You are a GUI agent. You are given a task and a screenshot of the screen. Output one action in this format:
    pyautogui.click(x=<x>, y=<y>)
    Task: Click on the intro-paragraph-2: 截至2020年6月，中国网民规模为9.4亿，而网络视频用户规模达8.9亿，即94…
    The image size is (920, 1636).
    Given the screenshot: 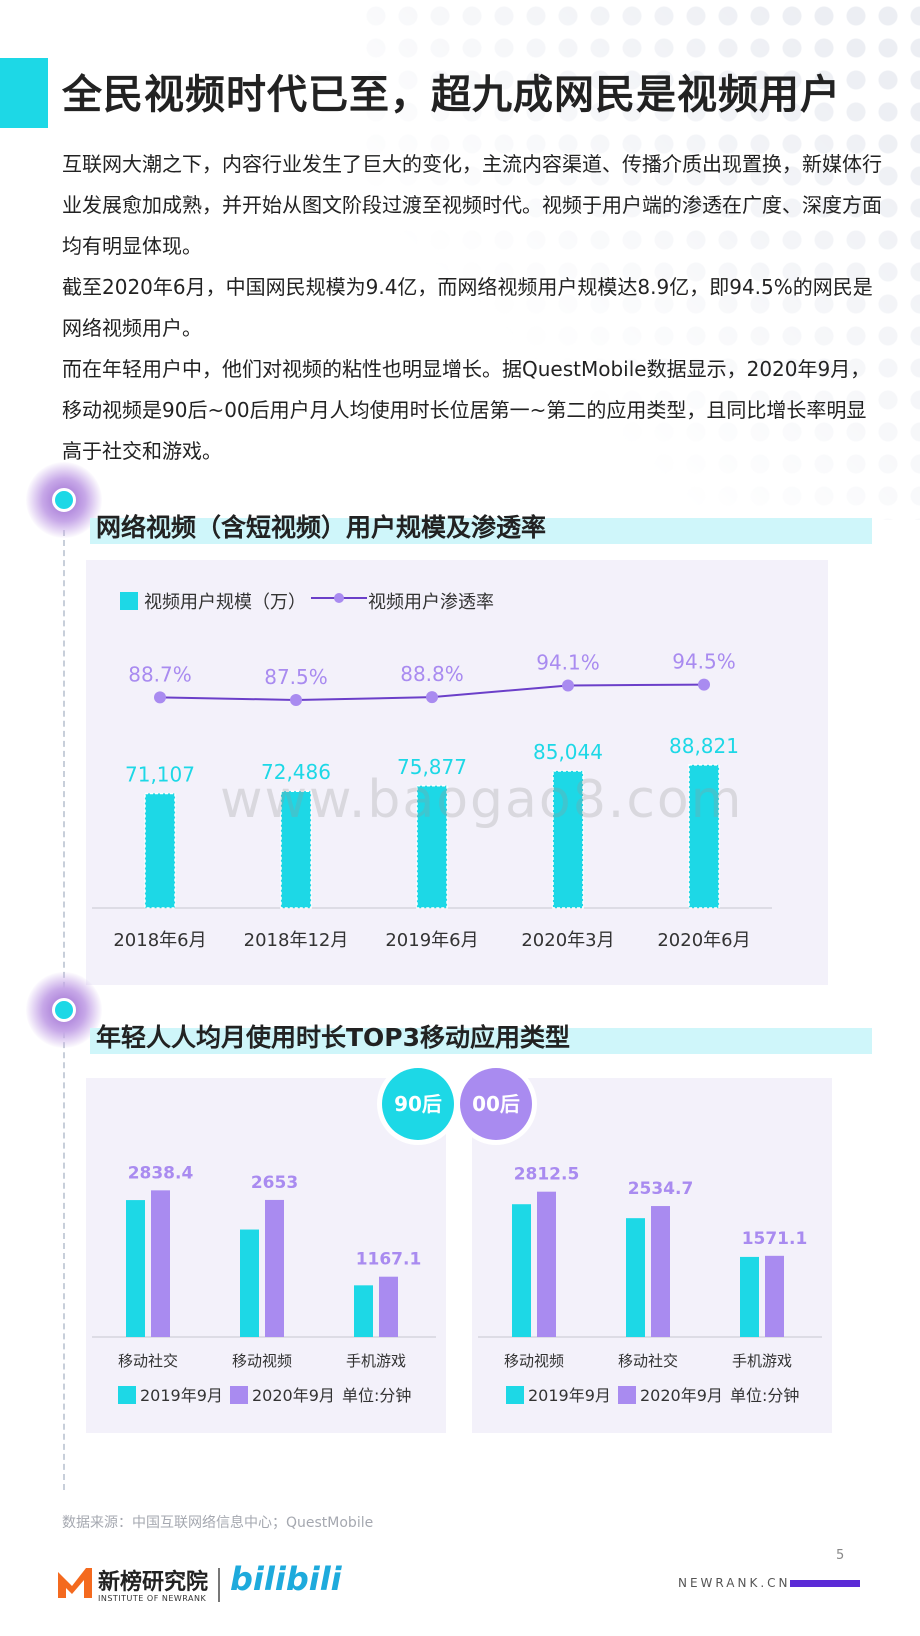 What is the action you would take?
    pyautogui.click(x=467, y=307)
    